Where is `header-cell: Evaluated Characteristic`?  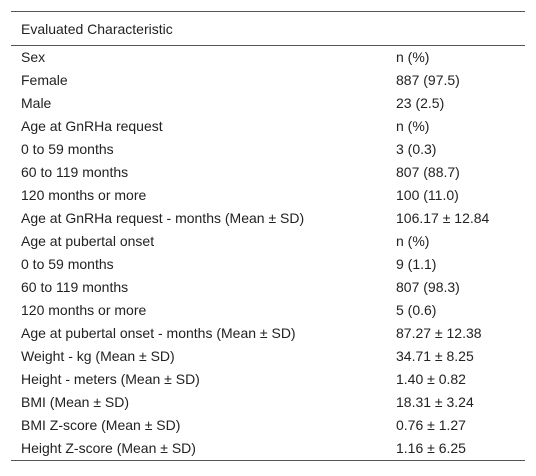
header-cell: Evaluated Characteristic is located at coordinates (268, 28).